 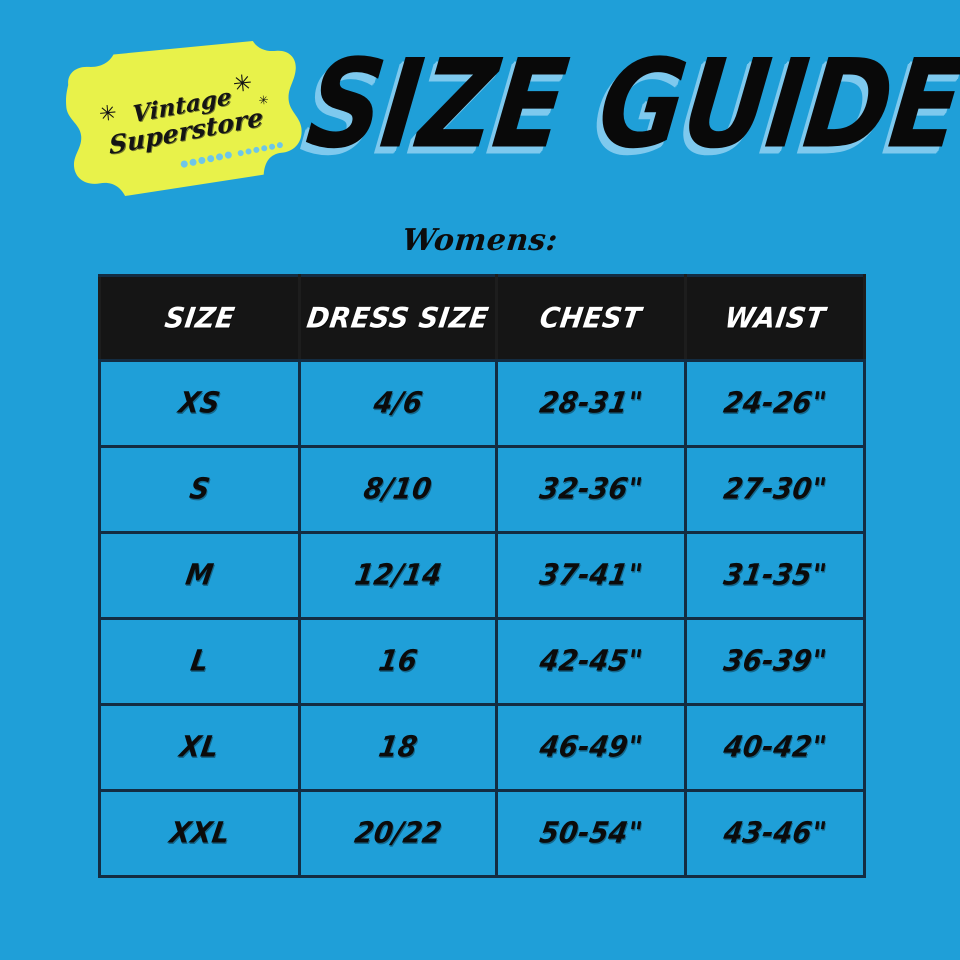 I want to click on cell-waist: 27-30", so click(x=775, y=489).